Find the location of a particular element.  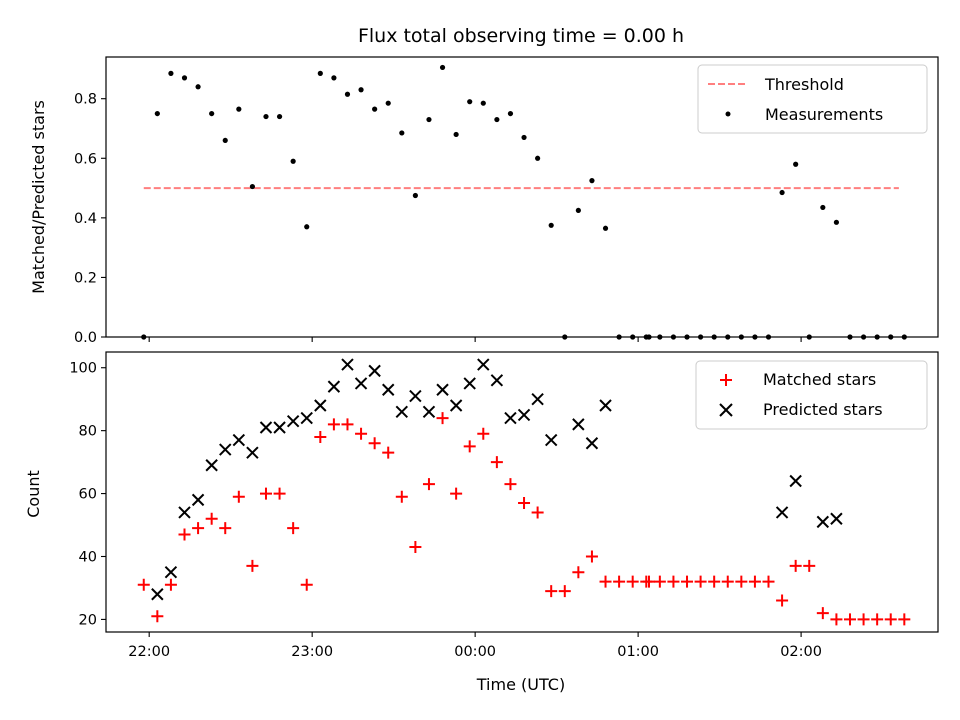

count-x-tick-label: 01:00 is located at coordinates (638, 652).